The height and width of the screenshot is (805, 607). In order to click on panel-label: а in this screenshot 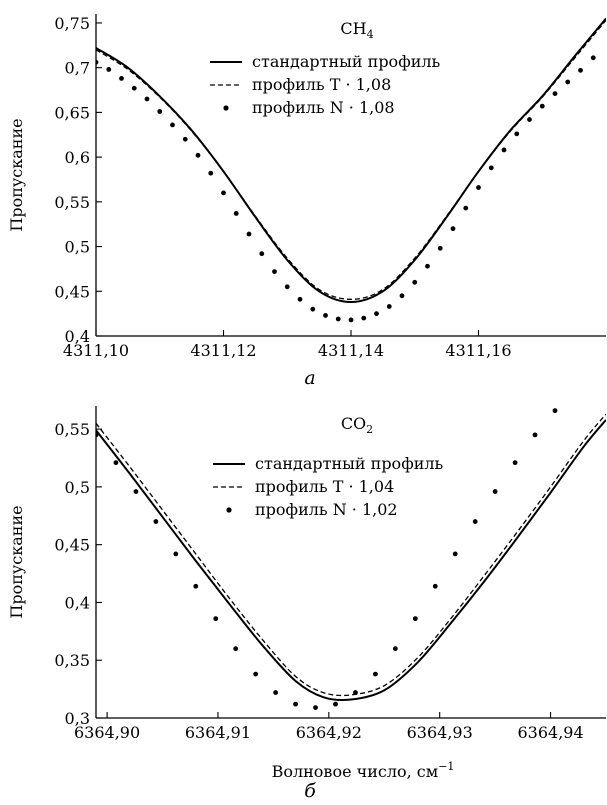, I will do `click(309, 378)`.